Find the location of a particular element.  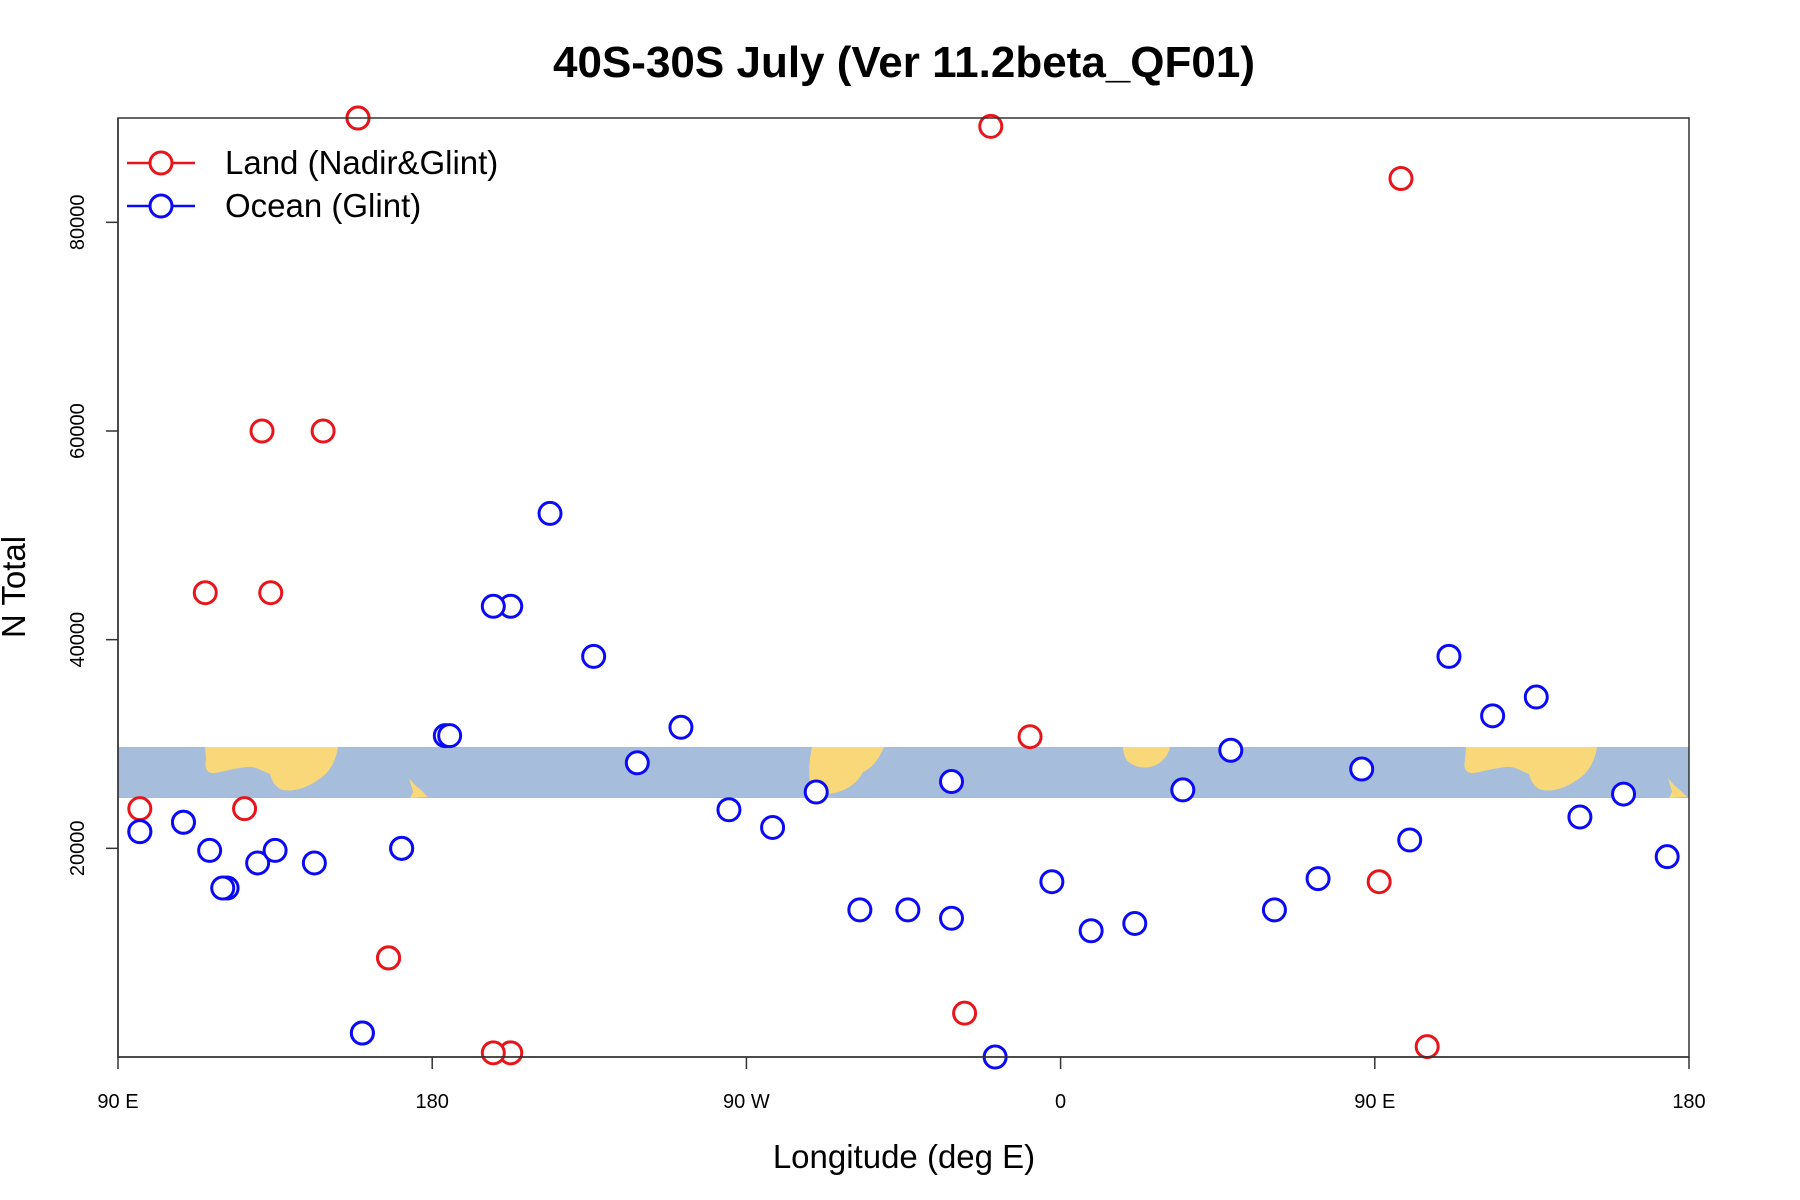

y-tick-label: 80000 is located at coordinates (78, 223).